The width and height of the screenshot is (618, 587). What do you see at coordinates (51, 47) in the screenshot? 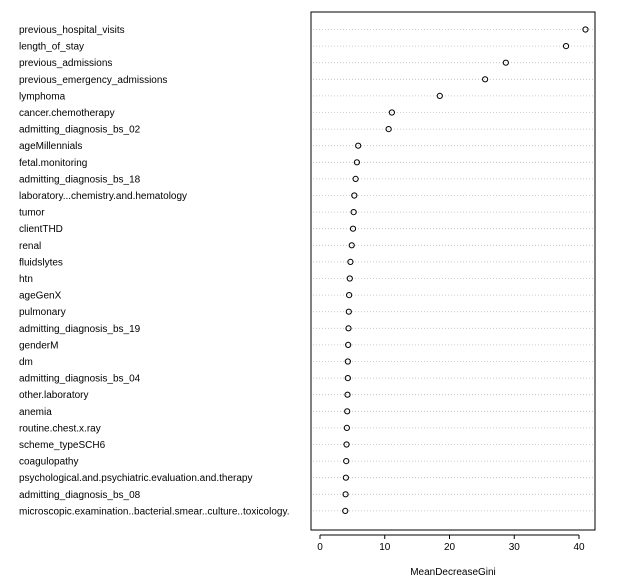
I see `category-label: length_of_stay` at bounding box center [51, 47].